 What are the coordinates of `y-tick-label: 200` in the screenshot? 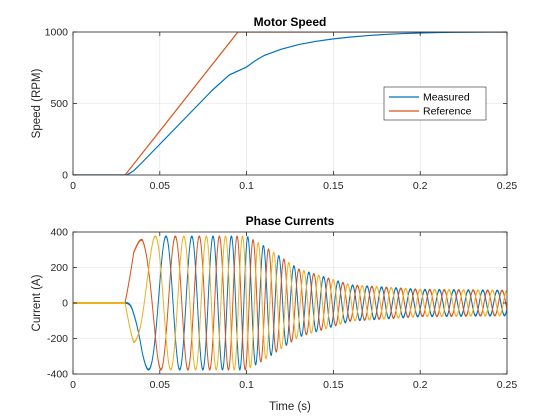 It's located at (59, 268).